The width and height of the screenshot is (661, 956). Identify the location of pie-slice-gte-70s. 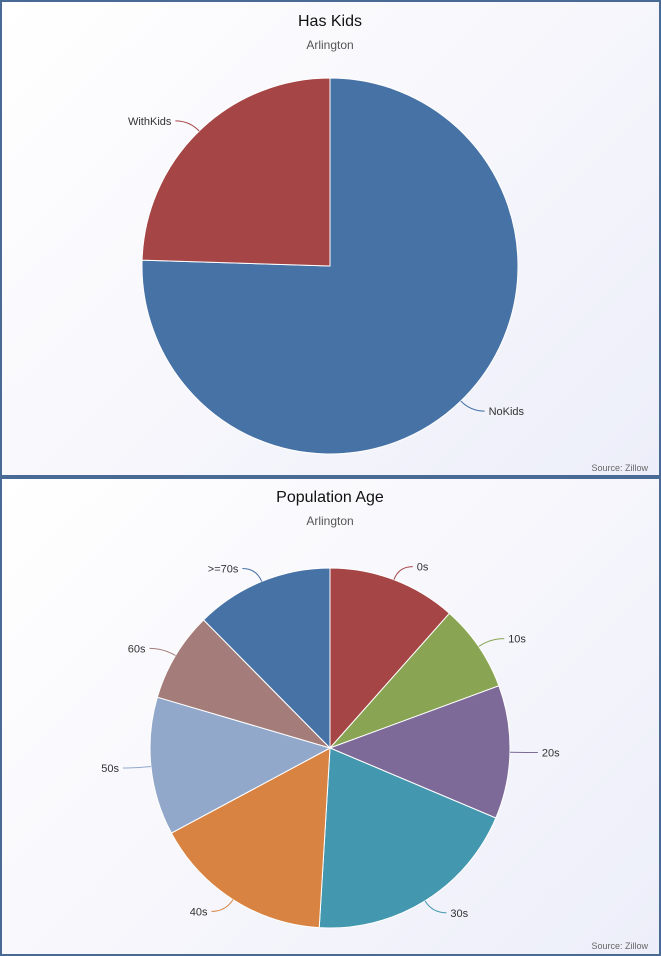
(266, 658).